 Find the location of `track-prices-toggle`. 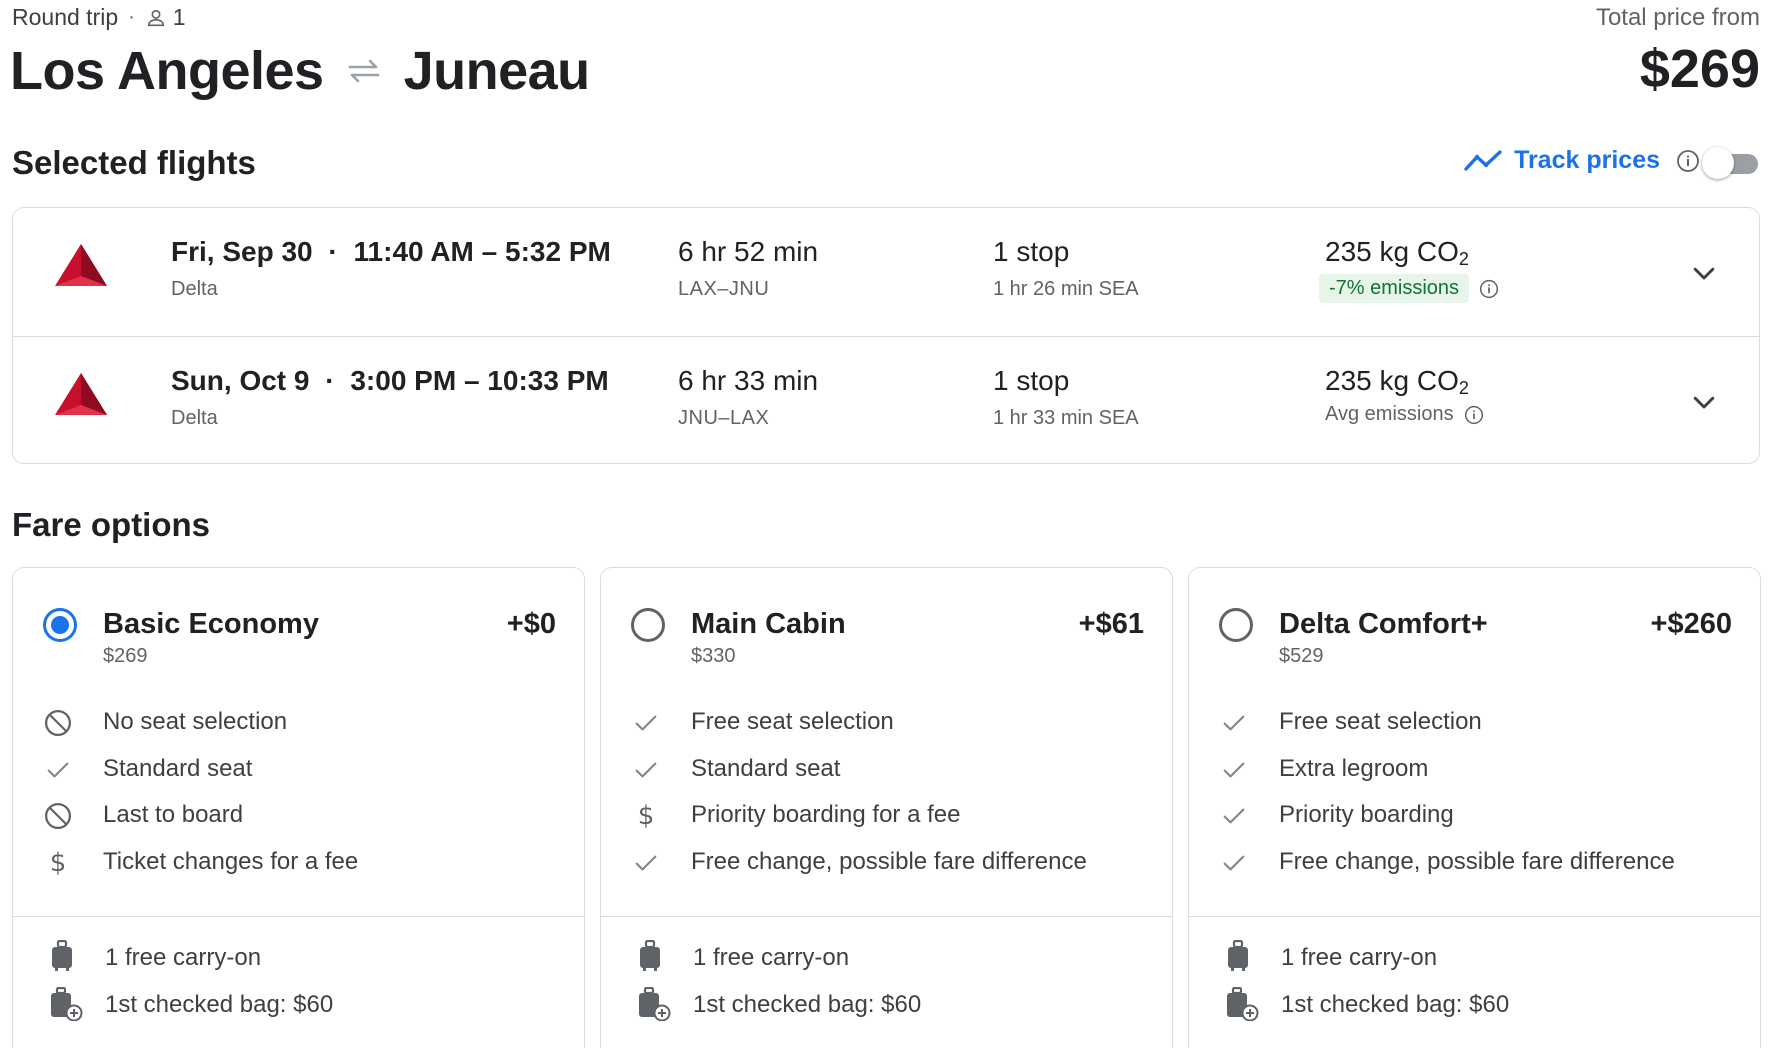

track-prices-toggle is located at coordinates (1731, 163).